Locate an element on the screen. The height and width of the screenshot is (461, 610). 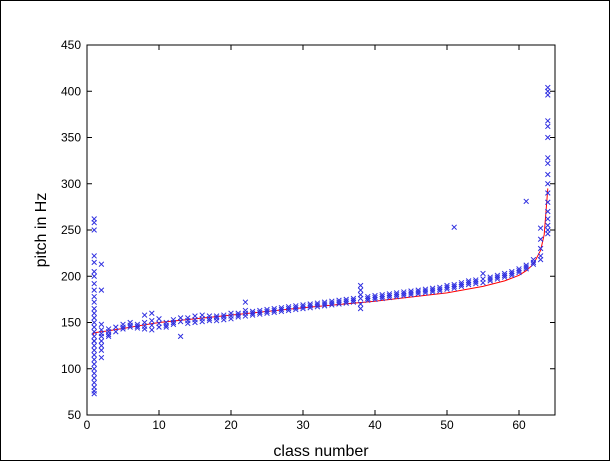
x-tick-label: 10 is located at coordinates (159, 425).